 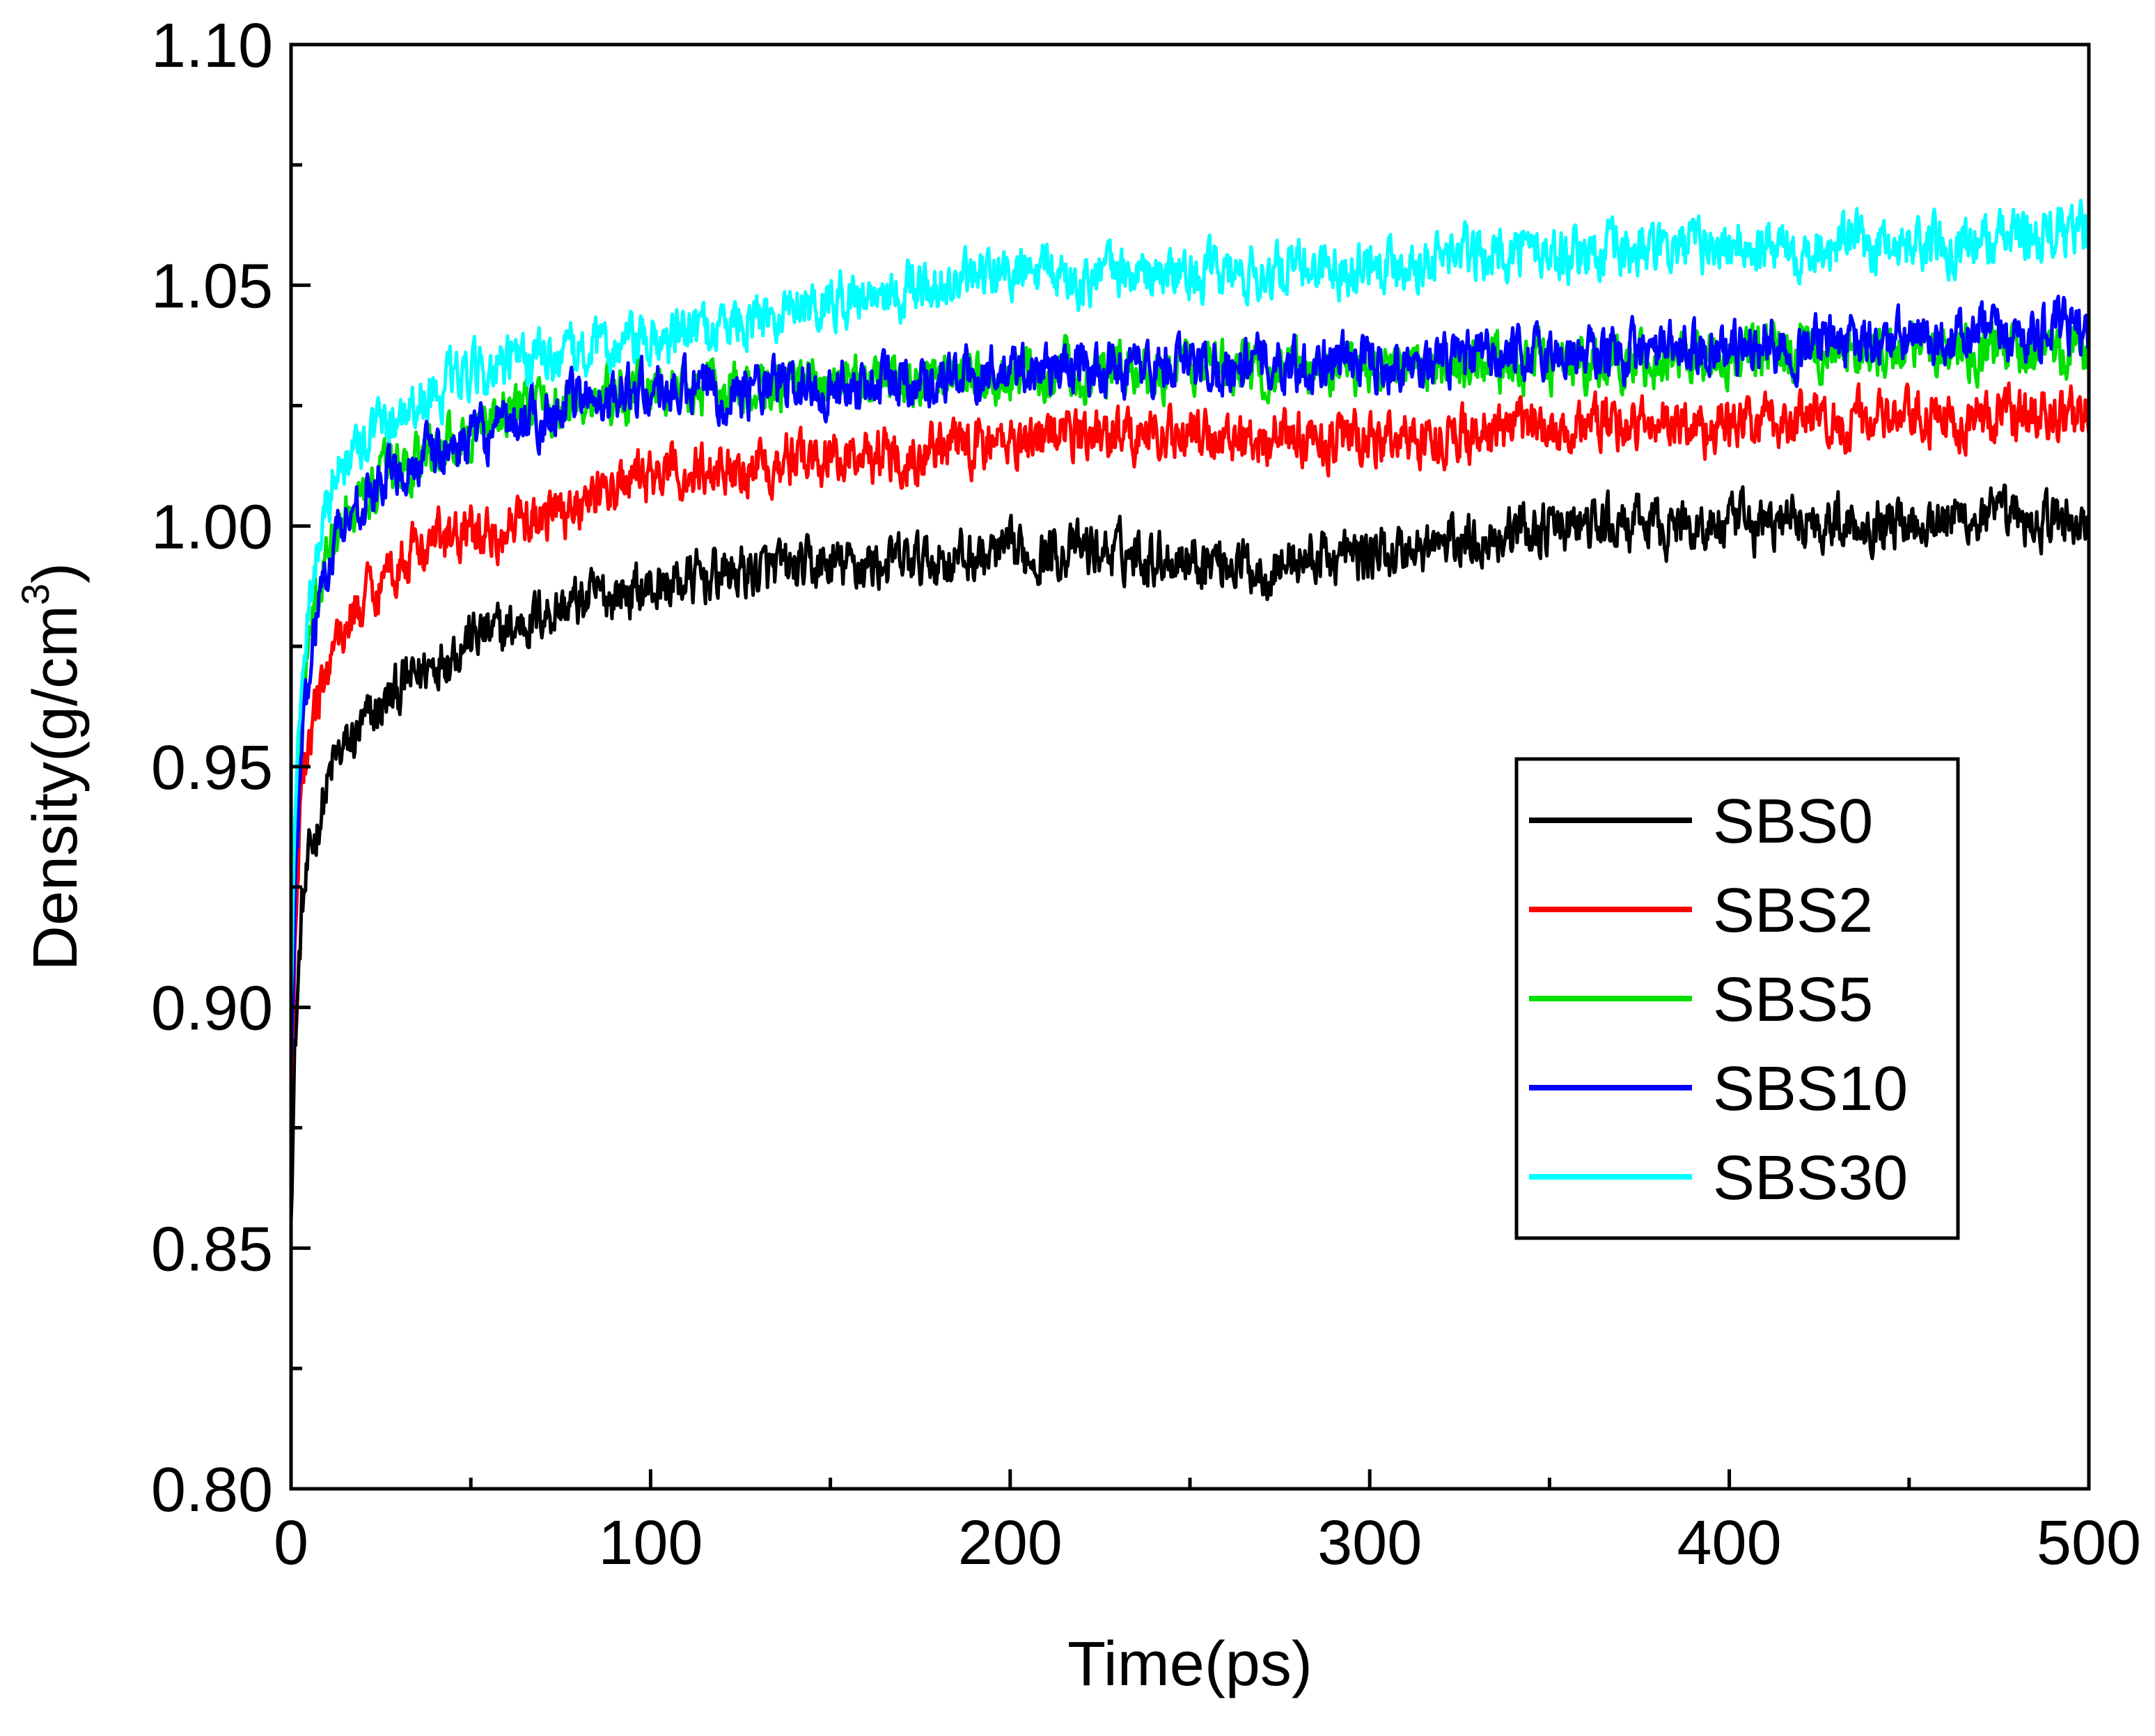 What do you see at coordinates (1793, 911) in the screenshot?
I see `legend-label-sbs2: SBS2` at bounding box center [1793, 911].